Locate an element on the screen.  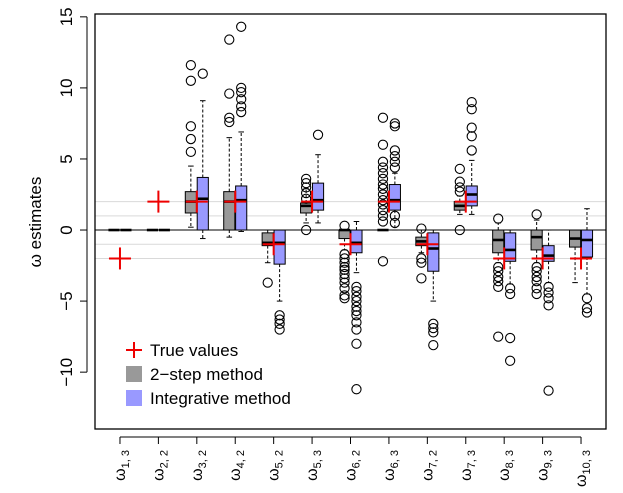
legend-entry: 2−step method is located at coordinates (194, 374).